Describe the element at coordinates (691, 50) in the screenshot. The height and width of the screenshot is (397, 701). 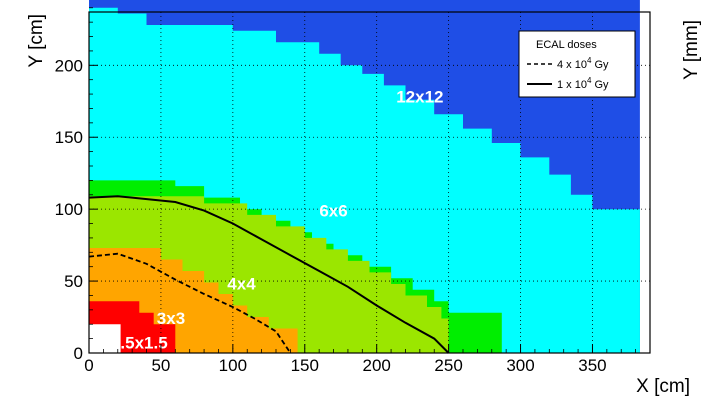
I see `right-axis-label: Y [mm]` at that location.